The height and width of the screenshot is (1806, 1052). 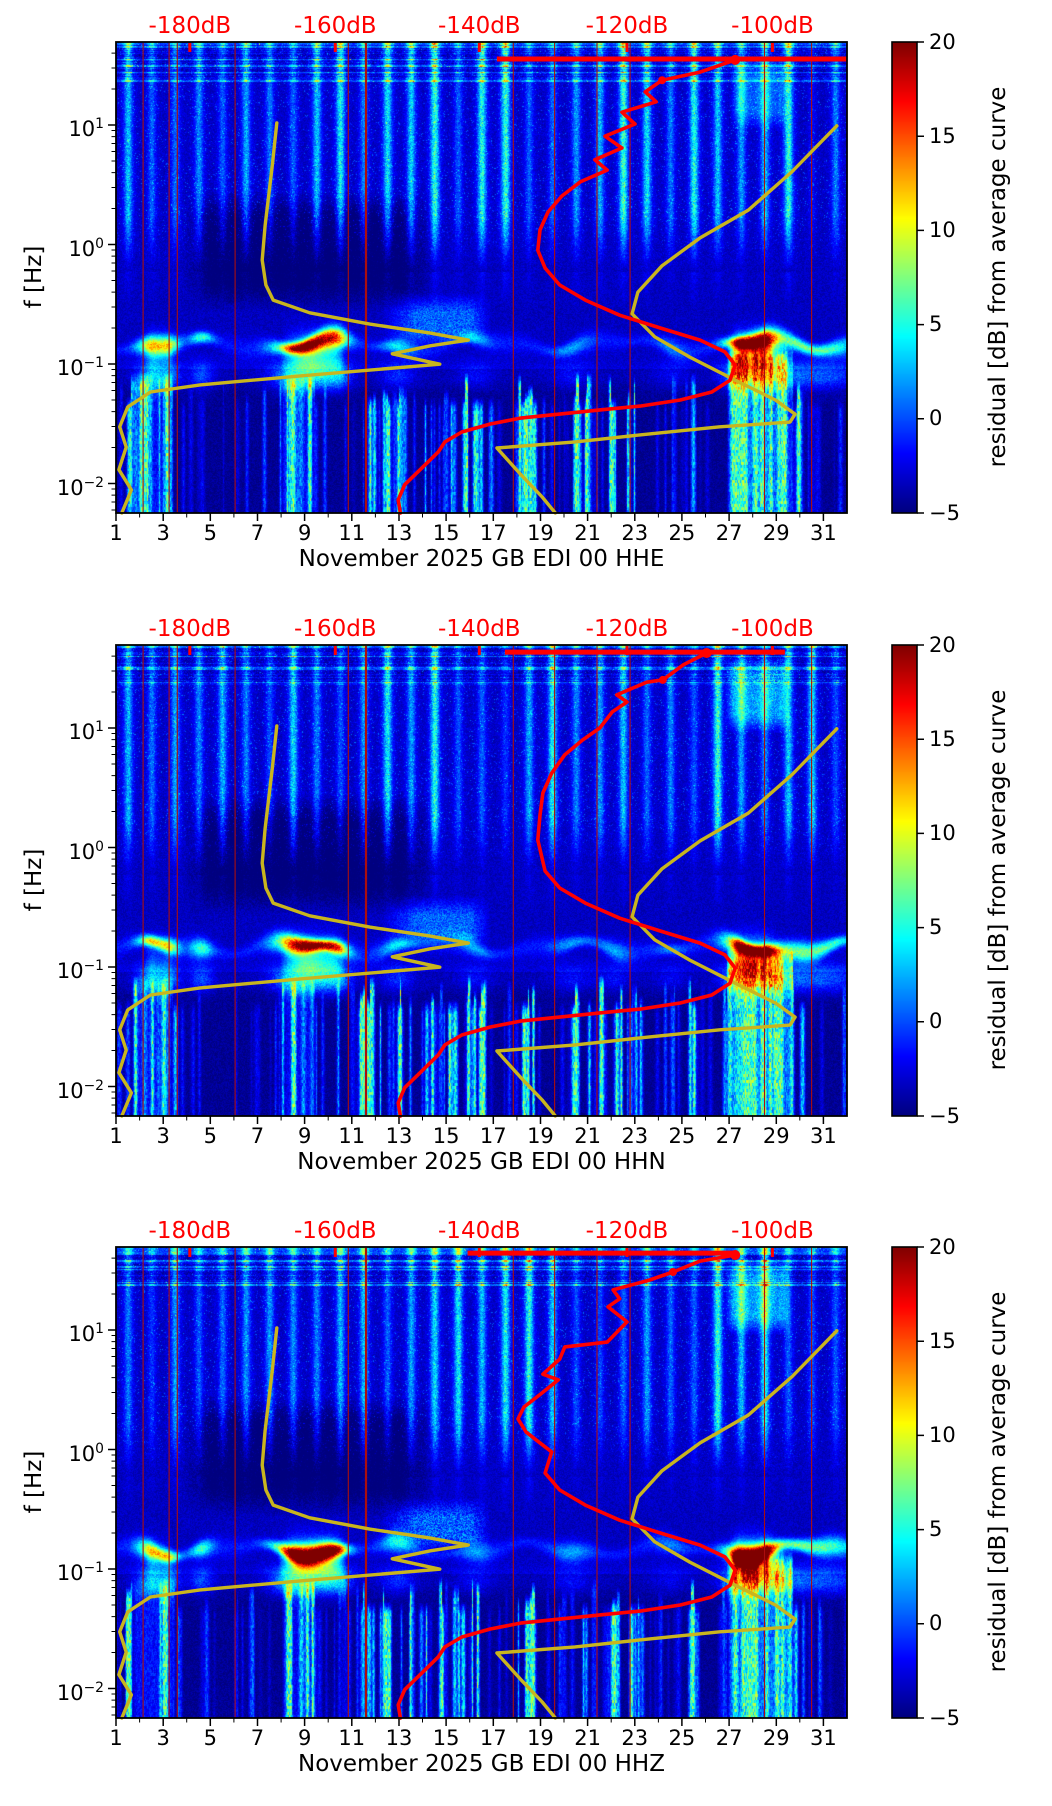 What do you see at coordinates (481, 1162) in the screenshot?
I see `plot-title: November 2025 GB EDI 00 HHN` at bounding box center [481, 1162].